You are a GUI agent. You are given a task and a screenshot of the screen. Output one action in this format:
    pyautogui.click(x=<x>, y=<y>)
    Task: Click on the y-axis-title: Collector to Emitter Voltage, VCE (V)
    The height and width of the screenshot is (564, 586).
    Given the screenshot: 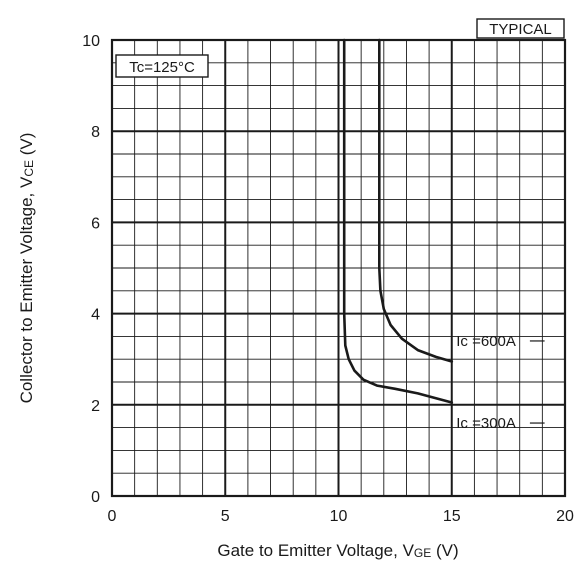 What is the action you would take?
    pyautogui.click(x=26, y=268)
    